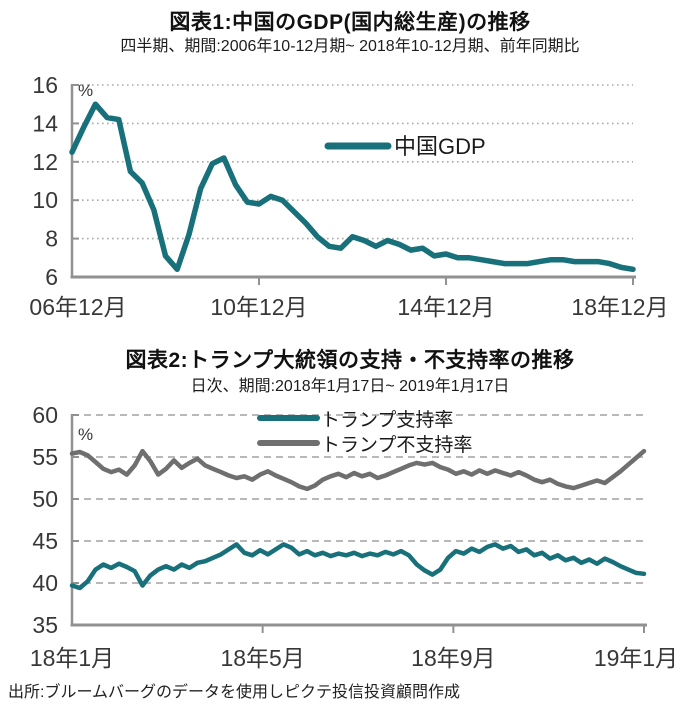  Describe the element at coordinates (350, 360) in the screenshot. I see `chart2-title: 図表2:トランプ大統領の支持・不支持率の推移` at that location.